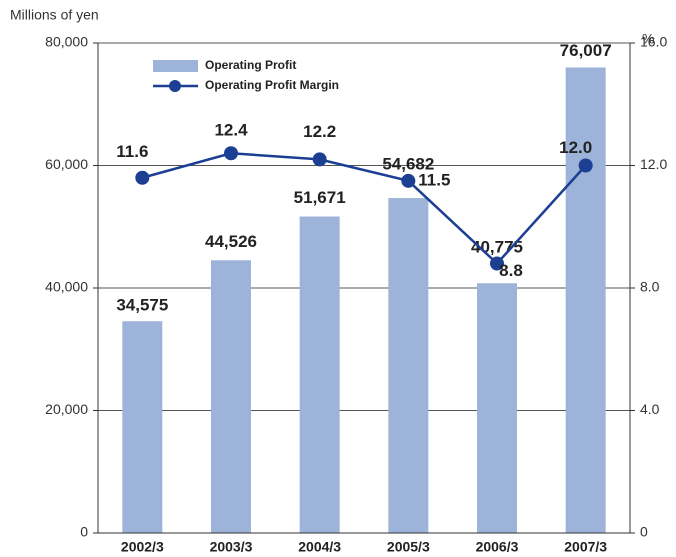  I want to click on legend-label: Operating Profit, so click(250, 65).